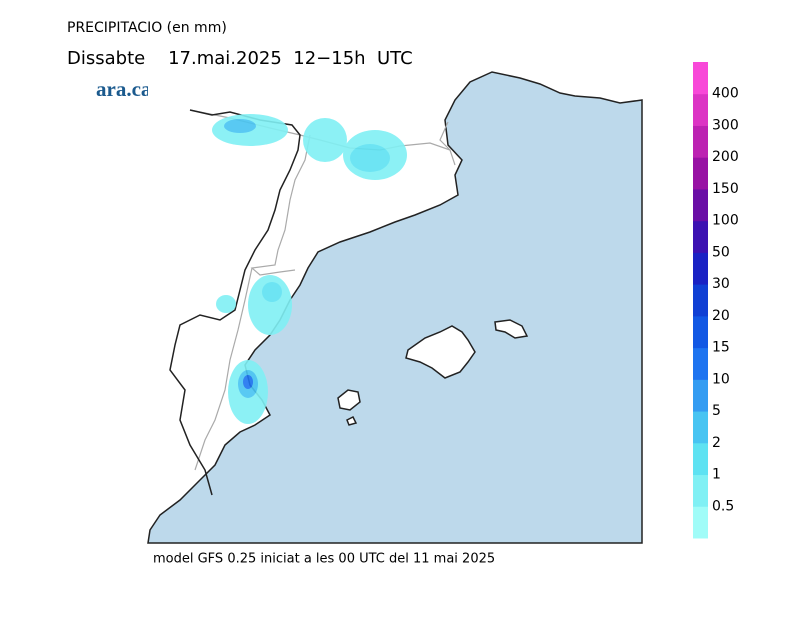 Image resolution: width=800 pixels, height=621 pixels. Describe the element at coordinates (716, 300) in the screenshot. I see `colorbar: 0.5 1 2 5 10 15 20 30 50 100 150 200 300 400` at that location.